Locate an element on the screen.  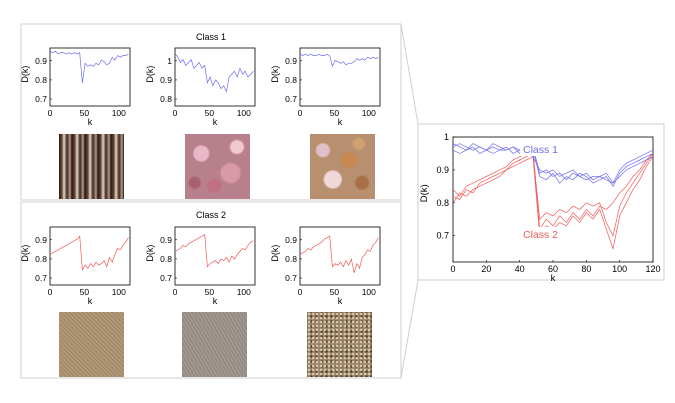
plot-2-2: 0.9 0.8 0.70 50 100 k D(k) is located at coordinates (200, 266).